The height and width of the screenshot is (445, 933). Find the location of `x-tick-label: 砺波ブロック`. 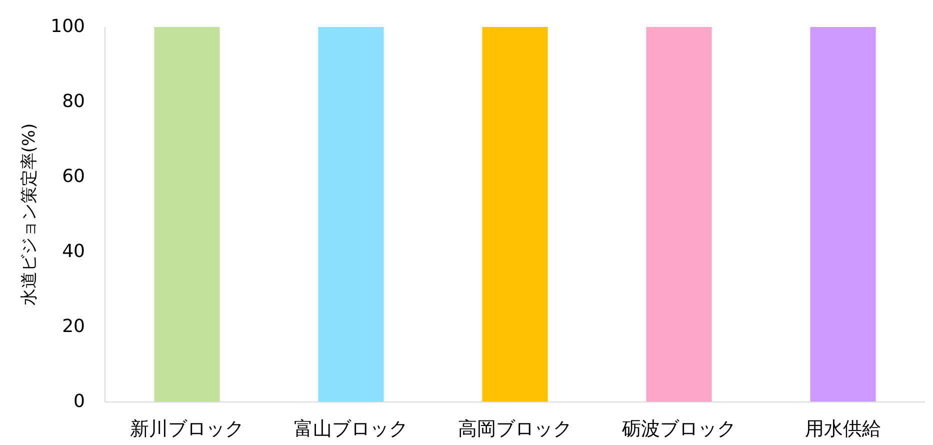

x-tick-label: 砺波ブロック is located at coordinates (678, 429).